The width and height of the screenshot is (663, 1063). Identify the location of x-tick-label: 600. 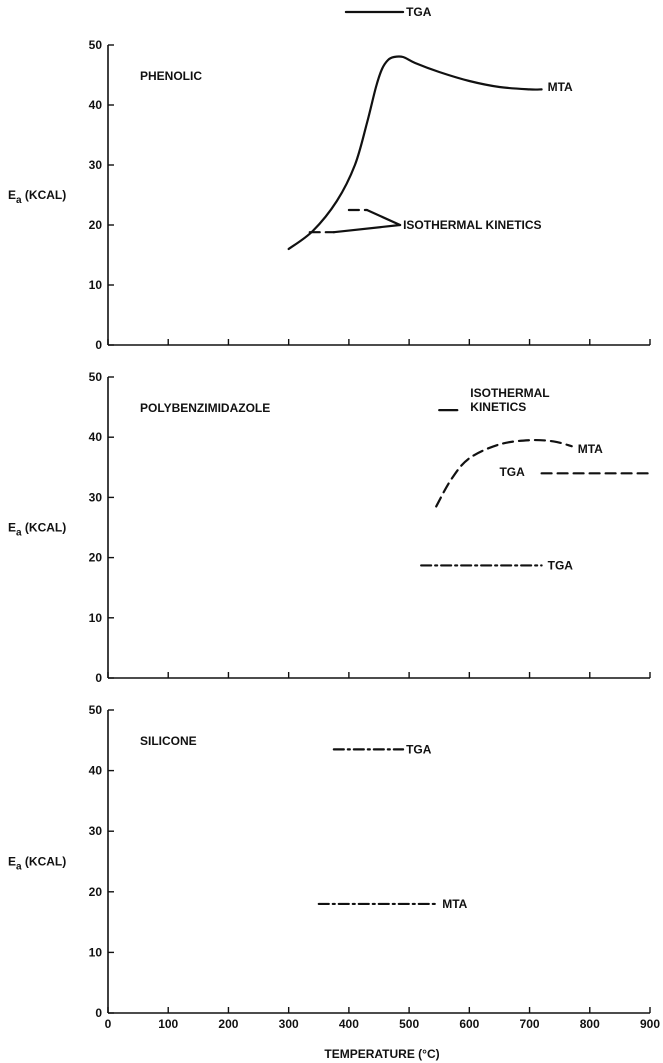
(469, 1024).